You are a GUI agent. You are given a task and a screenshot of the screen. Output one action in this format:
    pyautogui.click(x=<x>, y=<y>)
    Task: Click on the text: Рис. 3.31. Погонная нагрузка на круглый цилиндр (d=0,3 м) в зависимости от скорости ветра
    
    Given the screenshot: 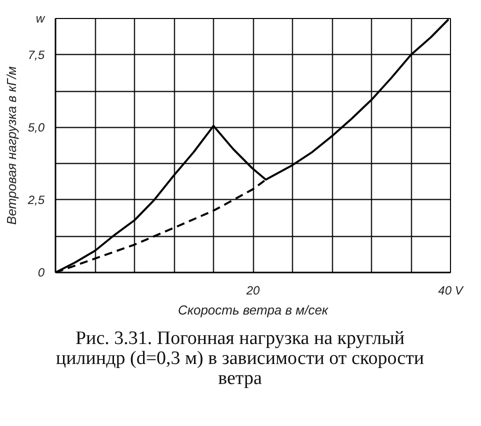 What is the action you would take?
    pyautogui.click(x=240, y=358)
    